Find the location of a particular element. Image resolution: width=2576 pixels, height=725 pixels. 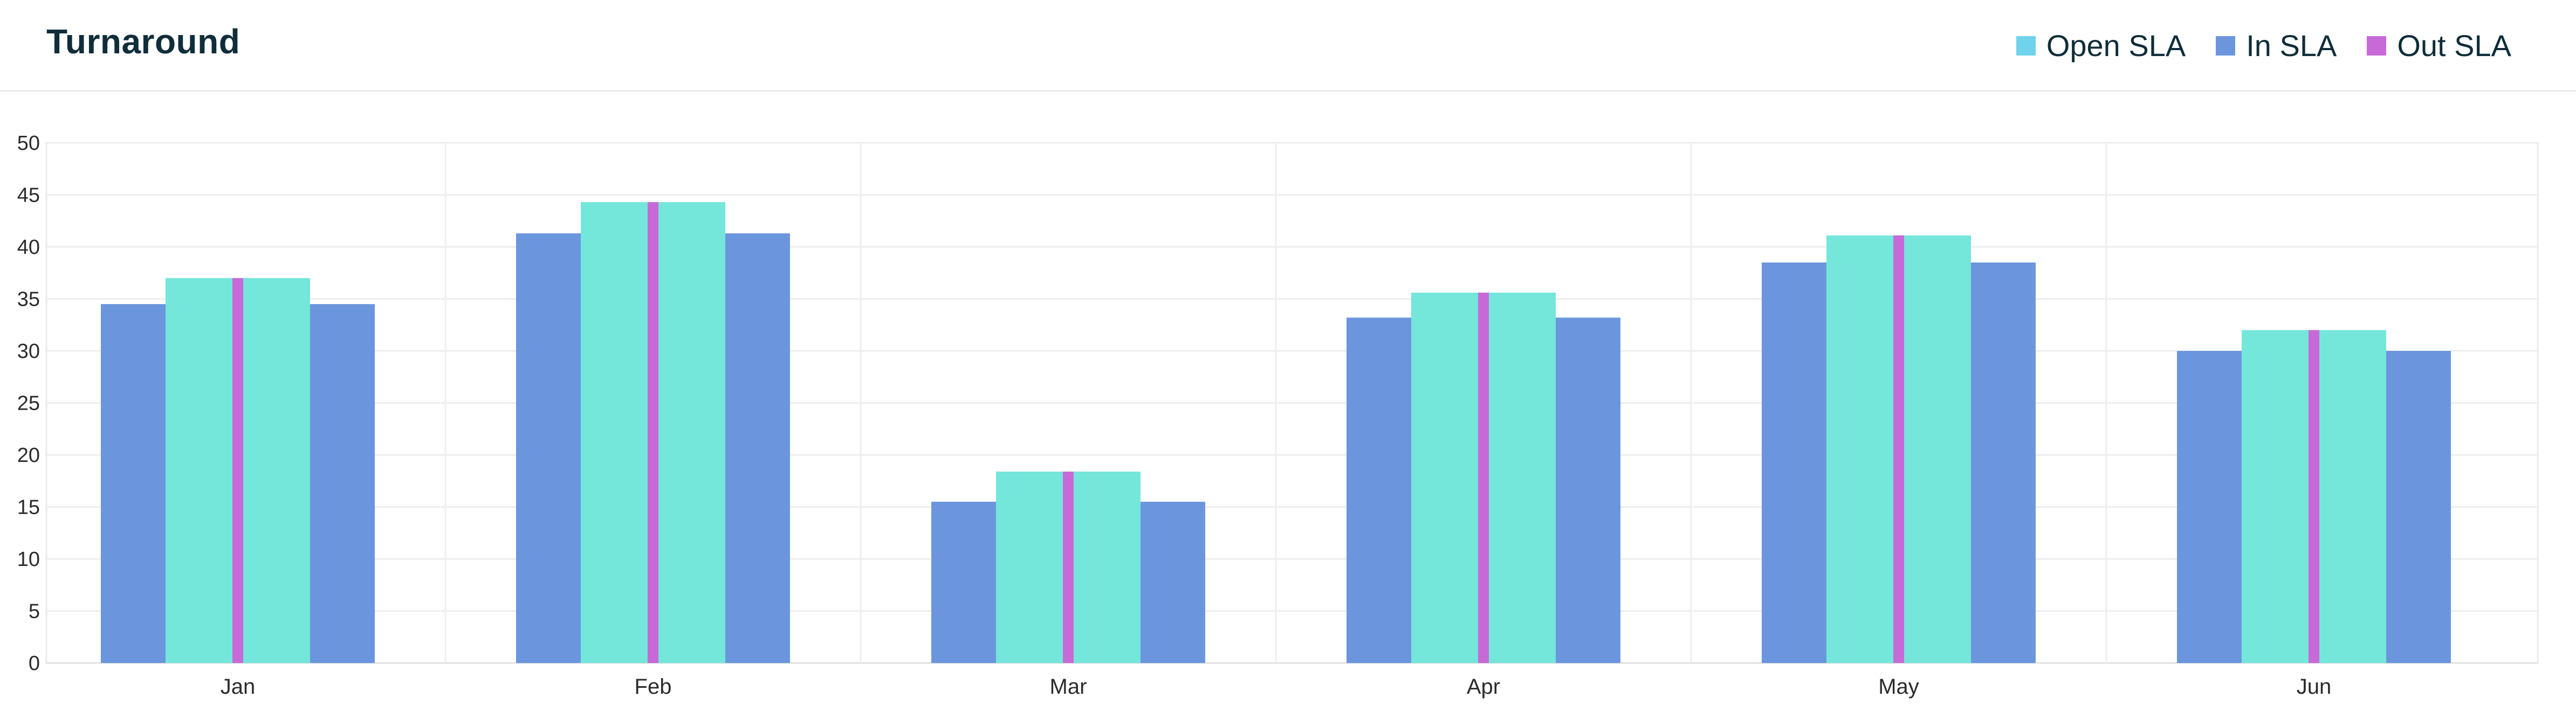

y-tick-label: 40 is located at coordinates (28, 247).